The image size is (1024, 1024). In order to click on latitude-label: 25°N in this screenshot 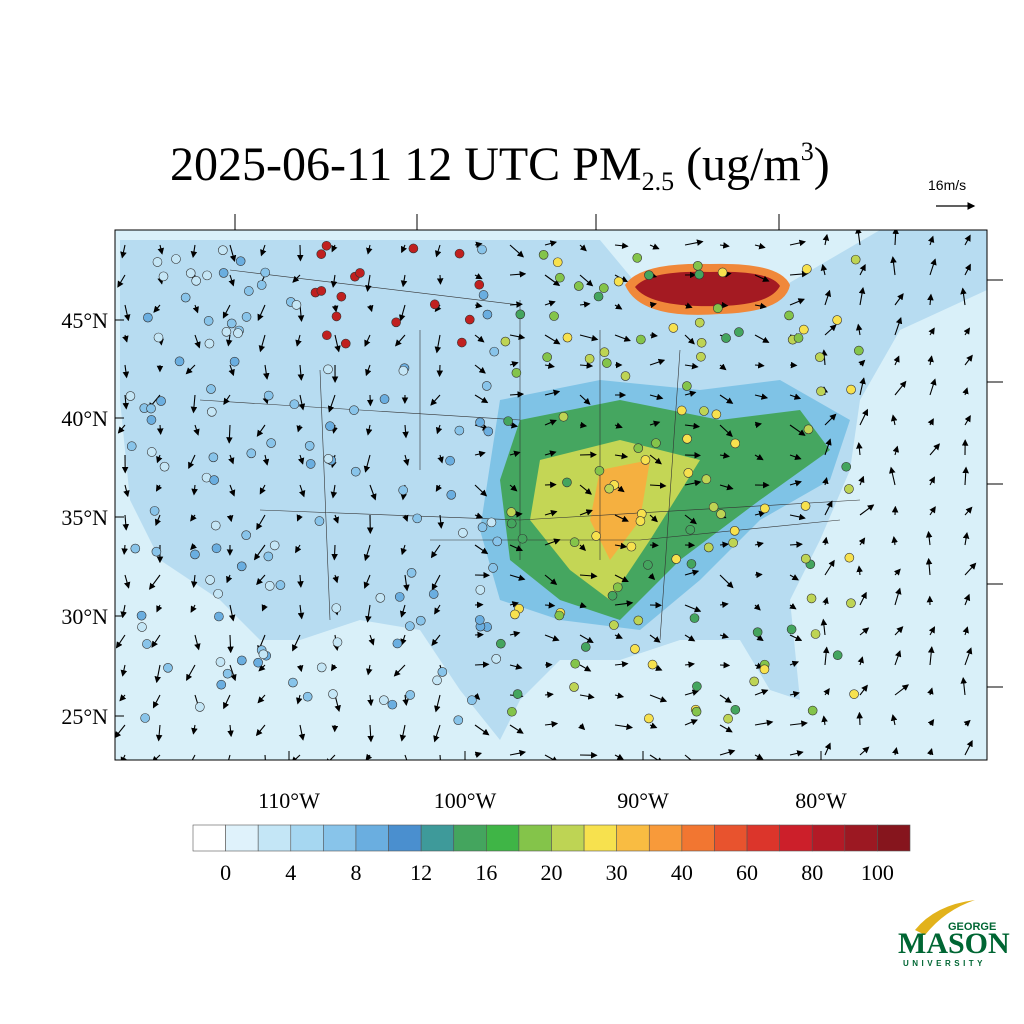, I will do `click(84, 716)`.